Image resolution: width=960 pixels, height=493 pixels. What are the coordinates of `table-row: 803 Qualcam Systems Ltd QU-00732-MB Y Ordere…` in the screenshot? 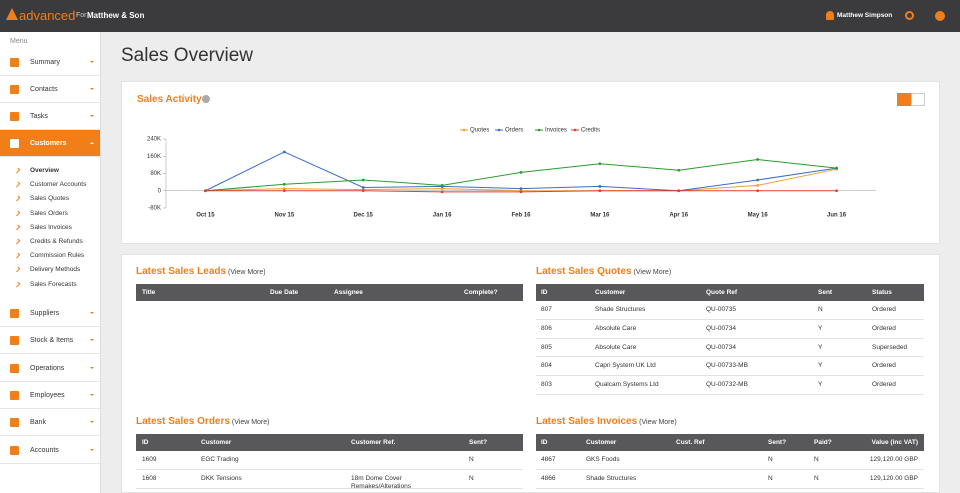 It's located at (730, 385).